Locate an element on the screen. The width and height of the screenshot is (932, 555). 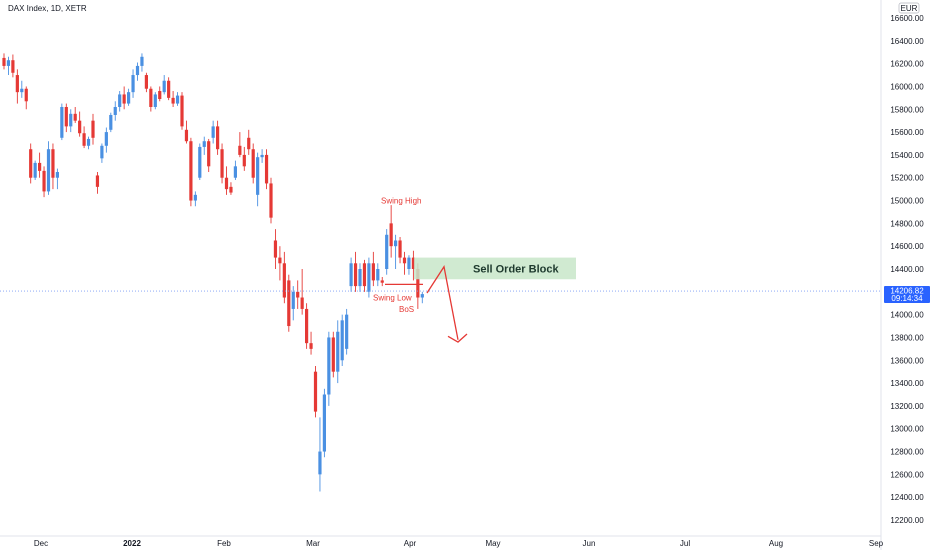
projection-arrow-path is located at coordinates (442, 302).